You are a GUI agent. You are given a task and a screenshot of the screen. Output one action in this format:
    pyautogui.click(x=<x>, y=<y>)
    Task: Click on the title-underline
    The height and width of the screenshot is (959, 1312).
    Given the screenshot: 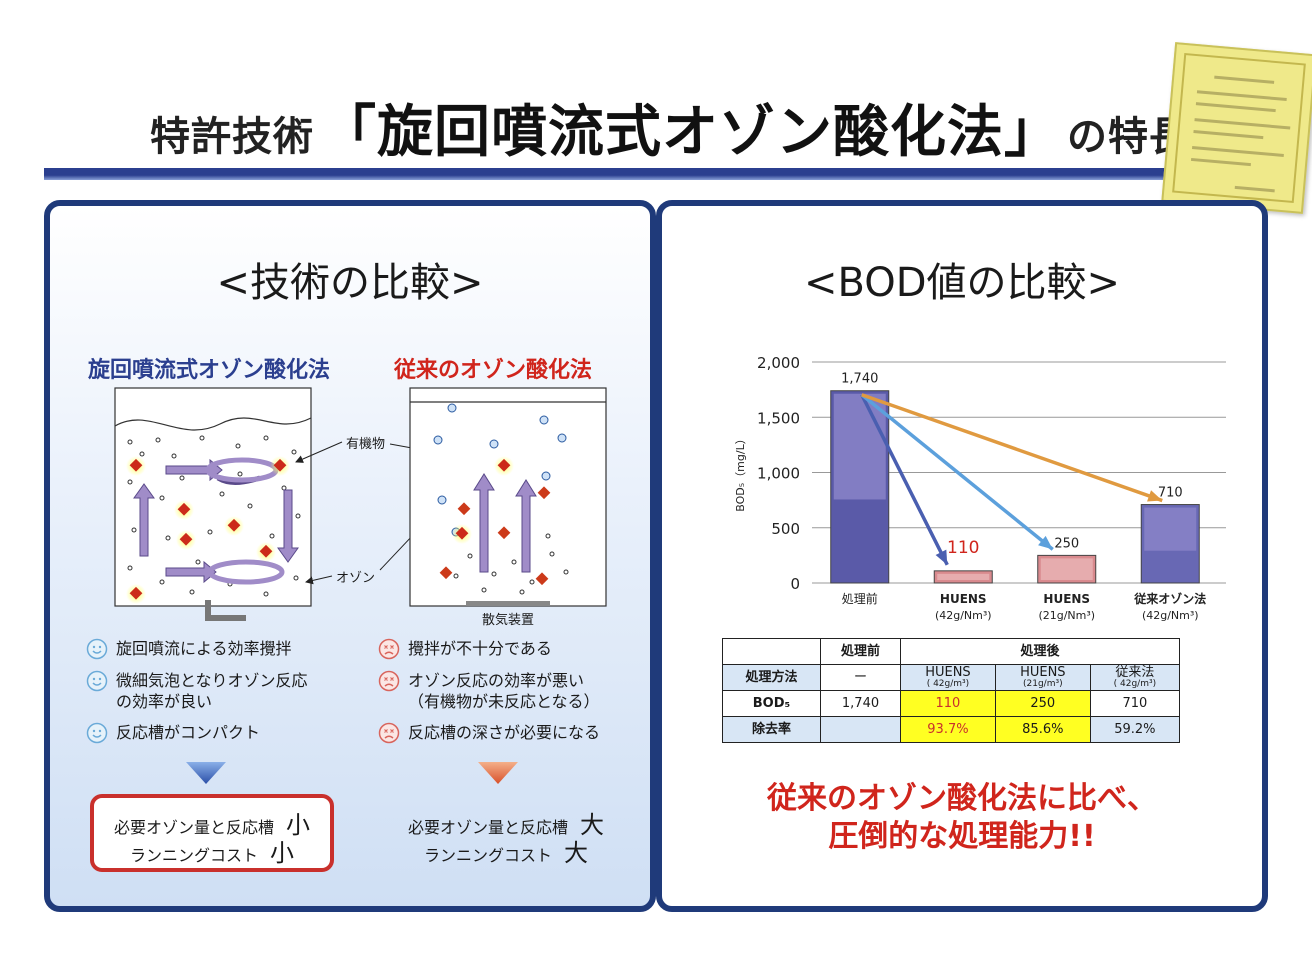 What is the action you would take?
    pyautogui.click(x=614, y=174)
    